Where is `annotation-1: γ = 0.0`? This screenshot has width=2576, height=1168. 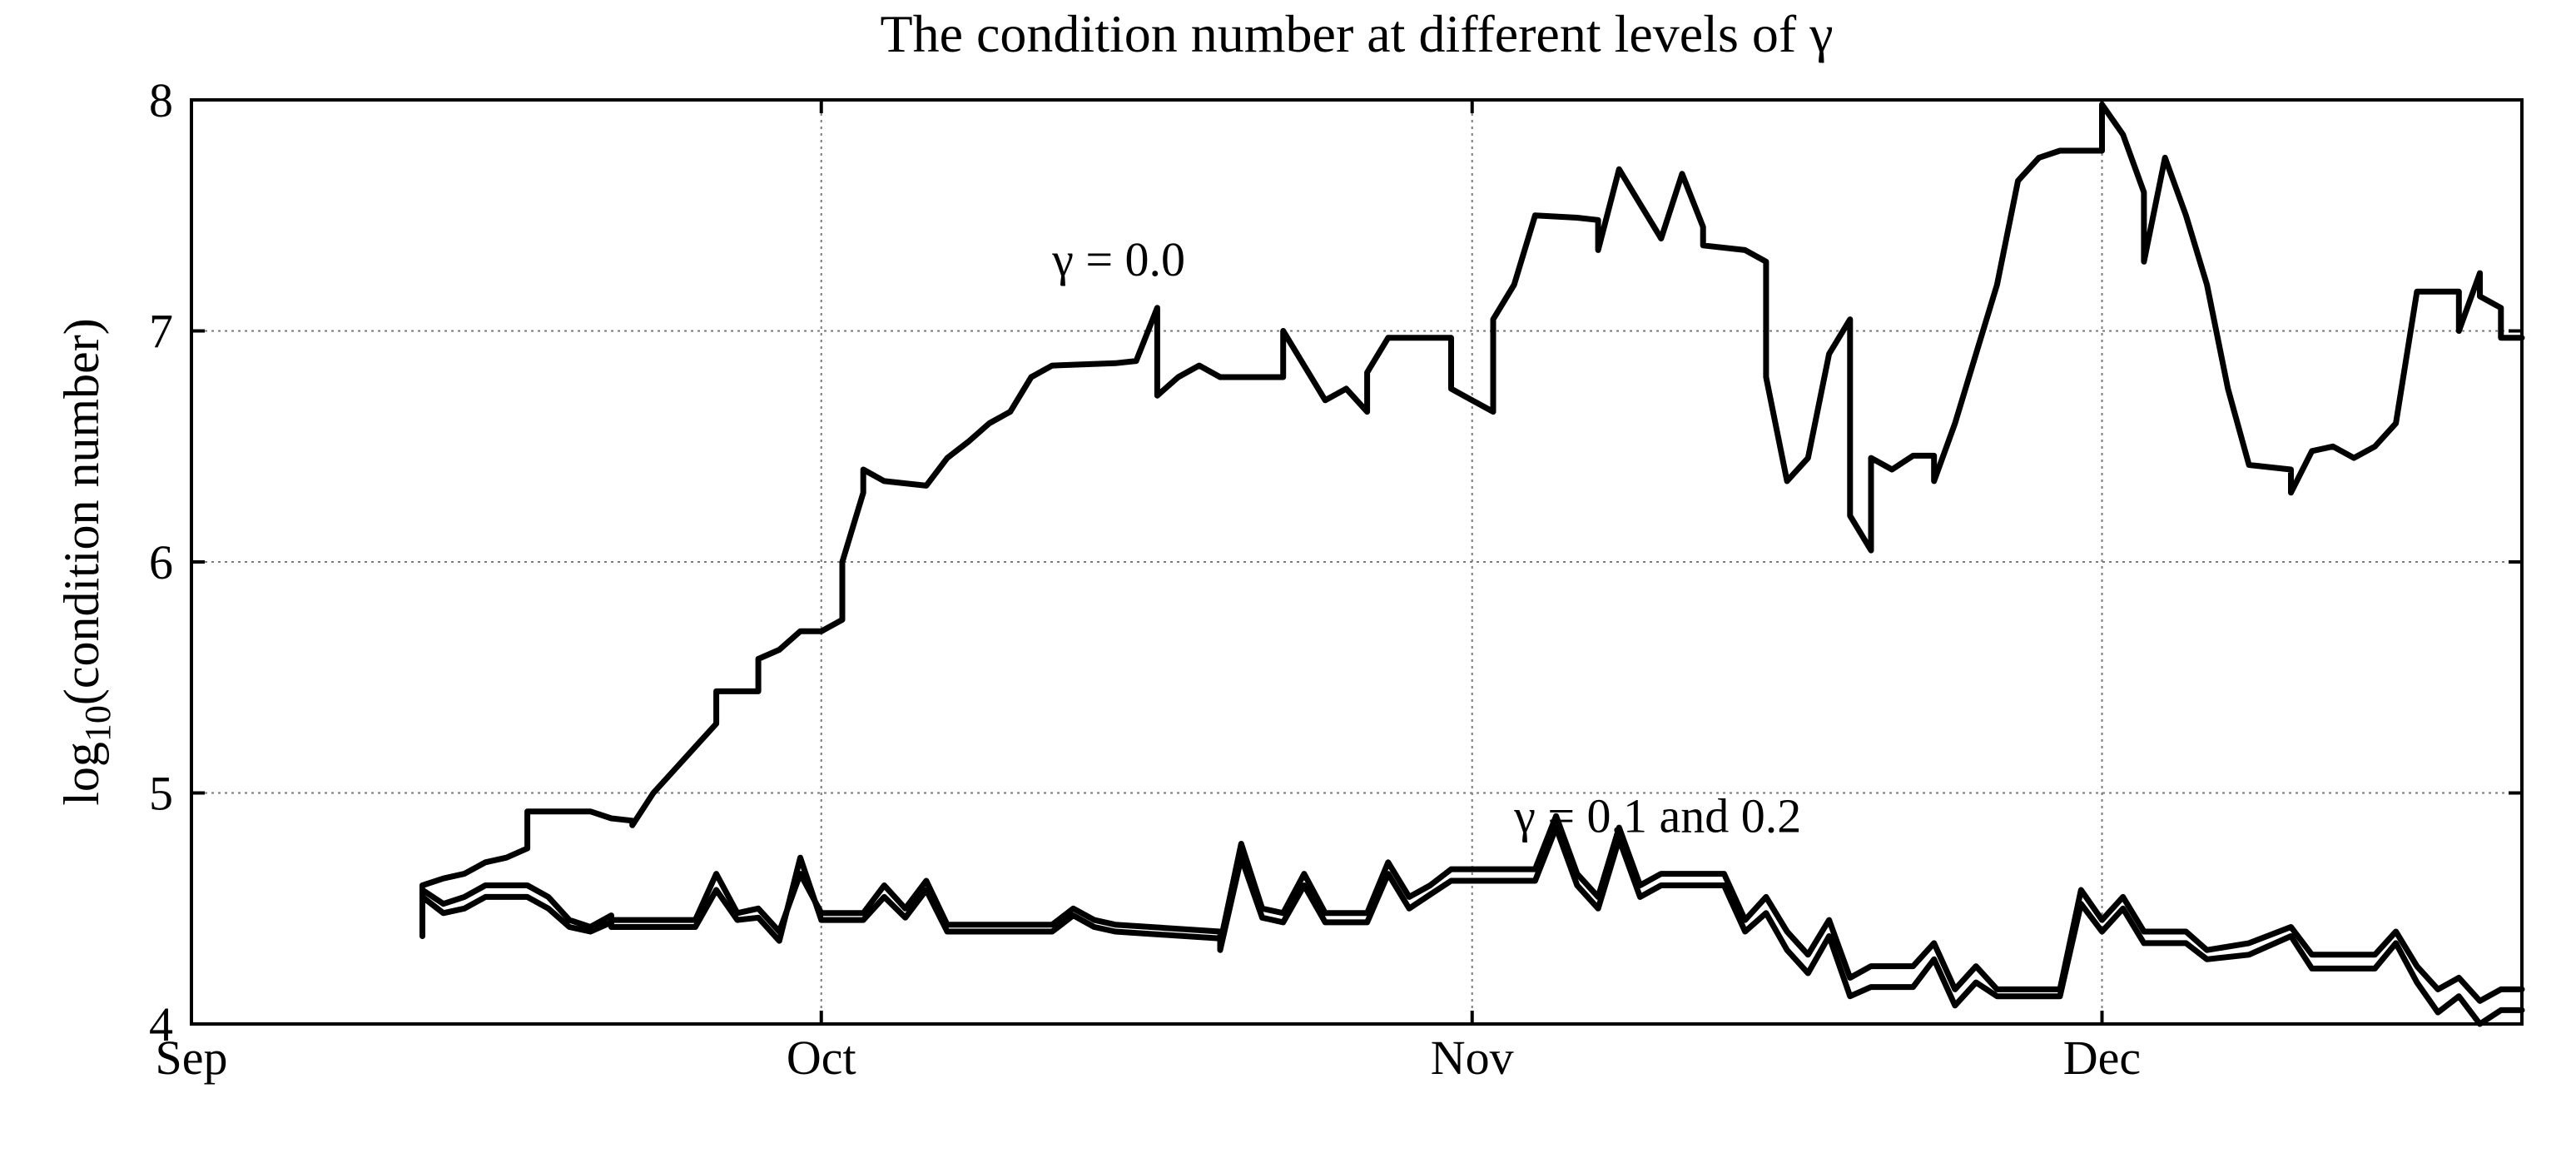 annotation-1: γ = 0.0 is located at coordinates (1118, 259).